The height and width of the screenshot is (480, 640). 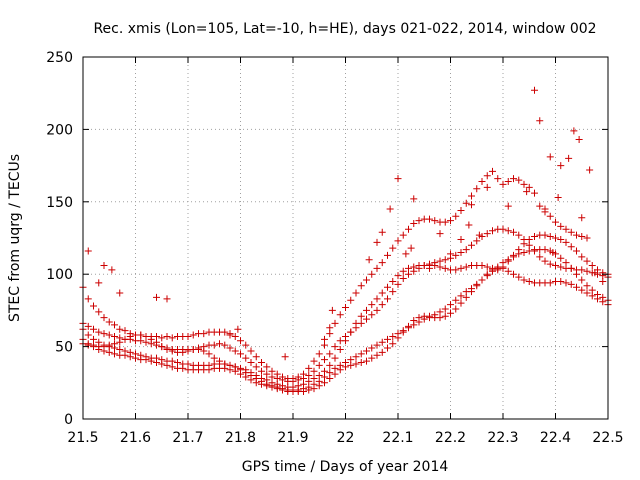 What do you see at coordinates (292, 438) in the screenshot?
I see `x-tick-label: 21.9` at bounding box center [292, 438].